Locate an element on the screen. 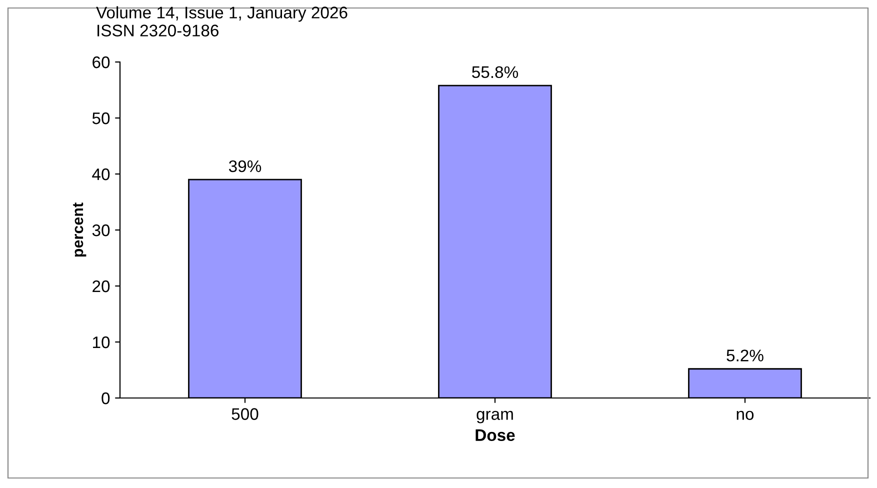 This screenshot has width=877, height=488. y-tick-label: 50 is located at coordinates (101, 118).